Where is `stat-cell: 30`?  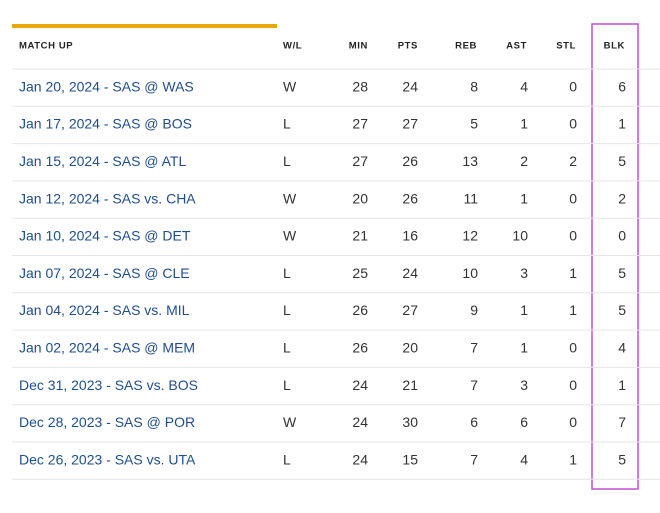
stat-cell: 30 is located at coordinates (410, 422).